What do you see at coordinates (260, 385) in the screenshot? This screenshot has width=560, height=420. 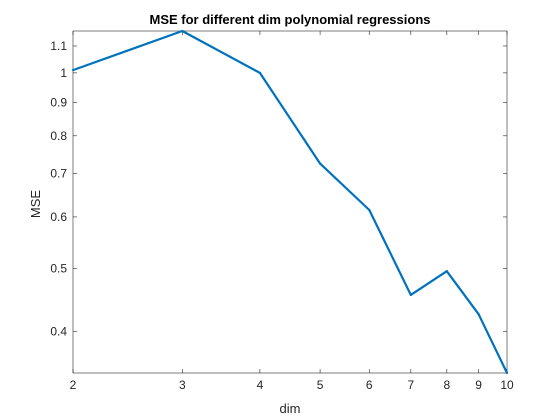 I see `x-tick-label: 4` at bounding box center [260, 385].